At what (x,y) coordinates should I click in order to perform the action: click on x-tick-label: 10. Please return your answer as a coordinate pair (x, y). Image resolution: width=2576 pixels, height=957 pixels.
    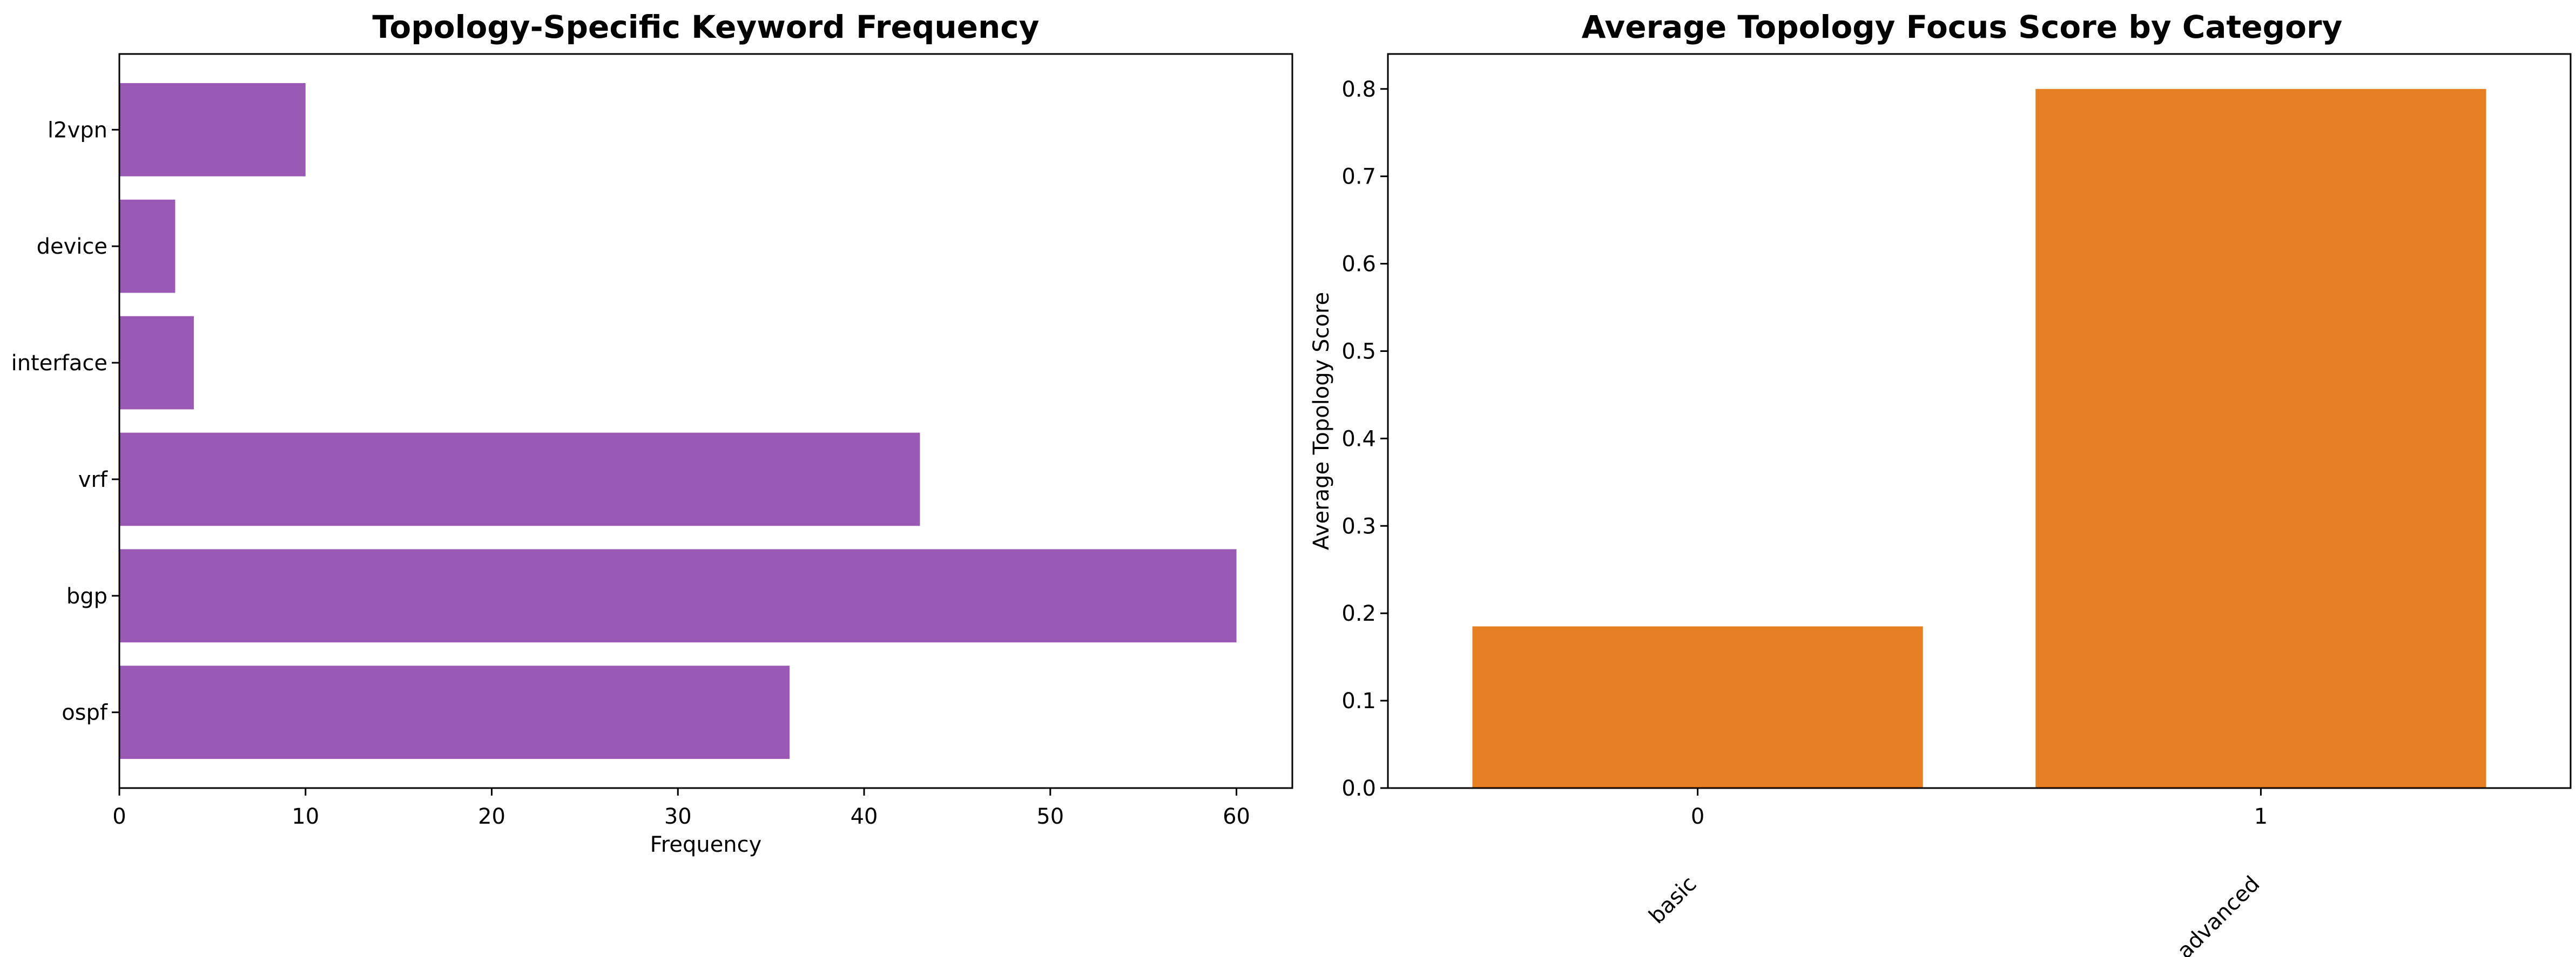
    Looking at the image, I should click on (305, 817).